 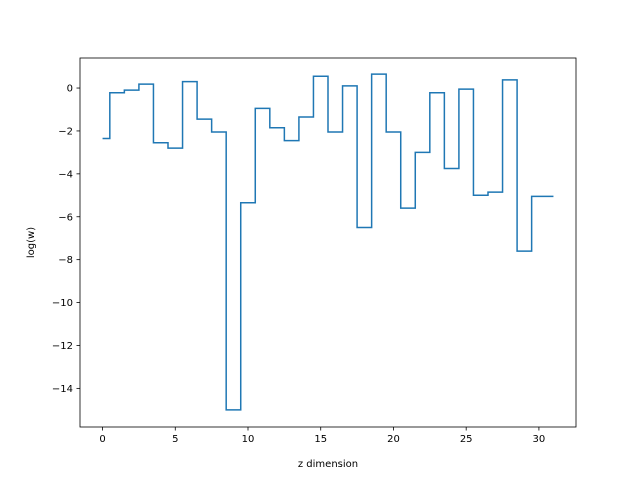 I want to click on y-tick-label: −14, so click(x=62, y=389).